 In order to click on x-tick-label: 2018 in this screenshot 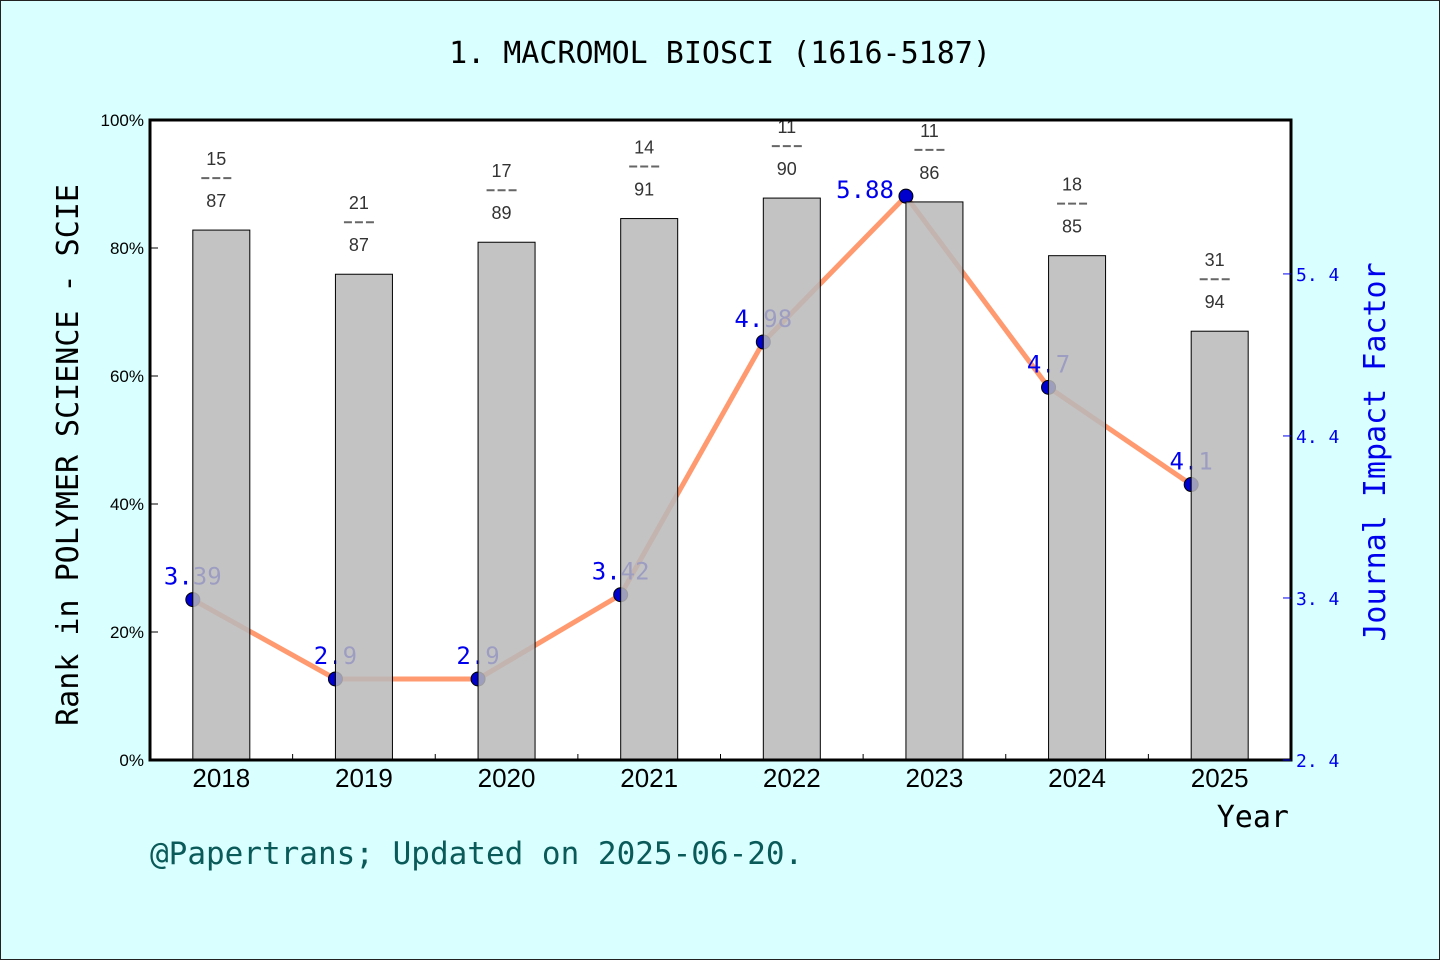, I will do `click(221, 778)`.